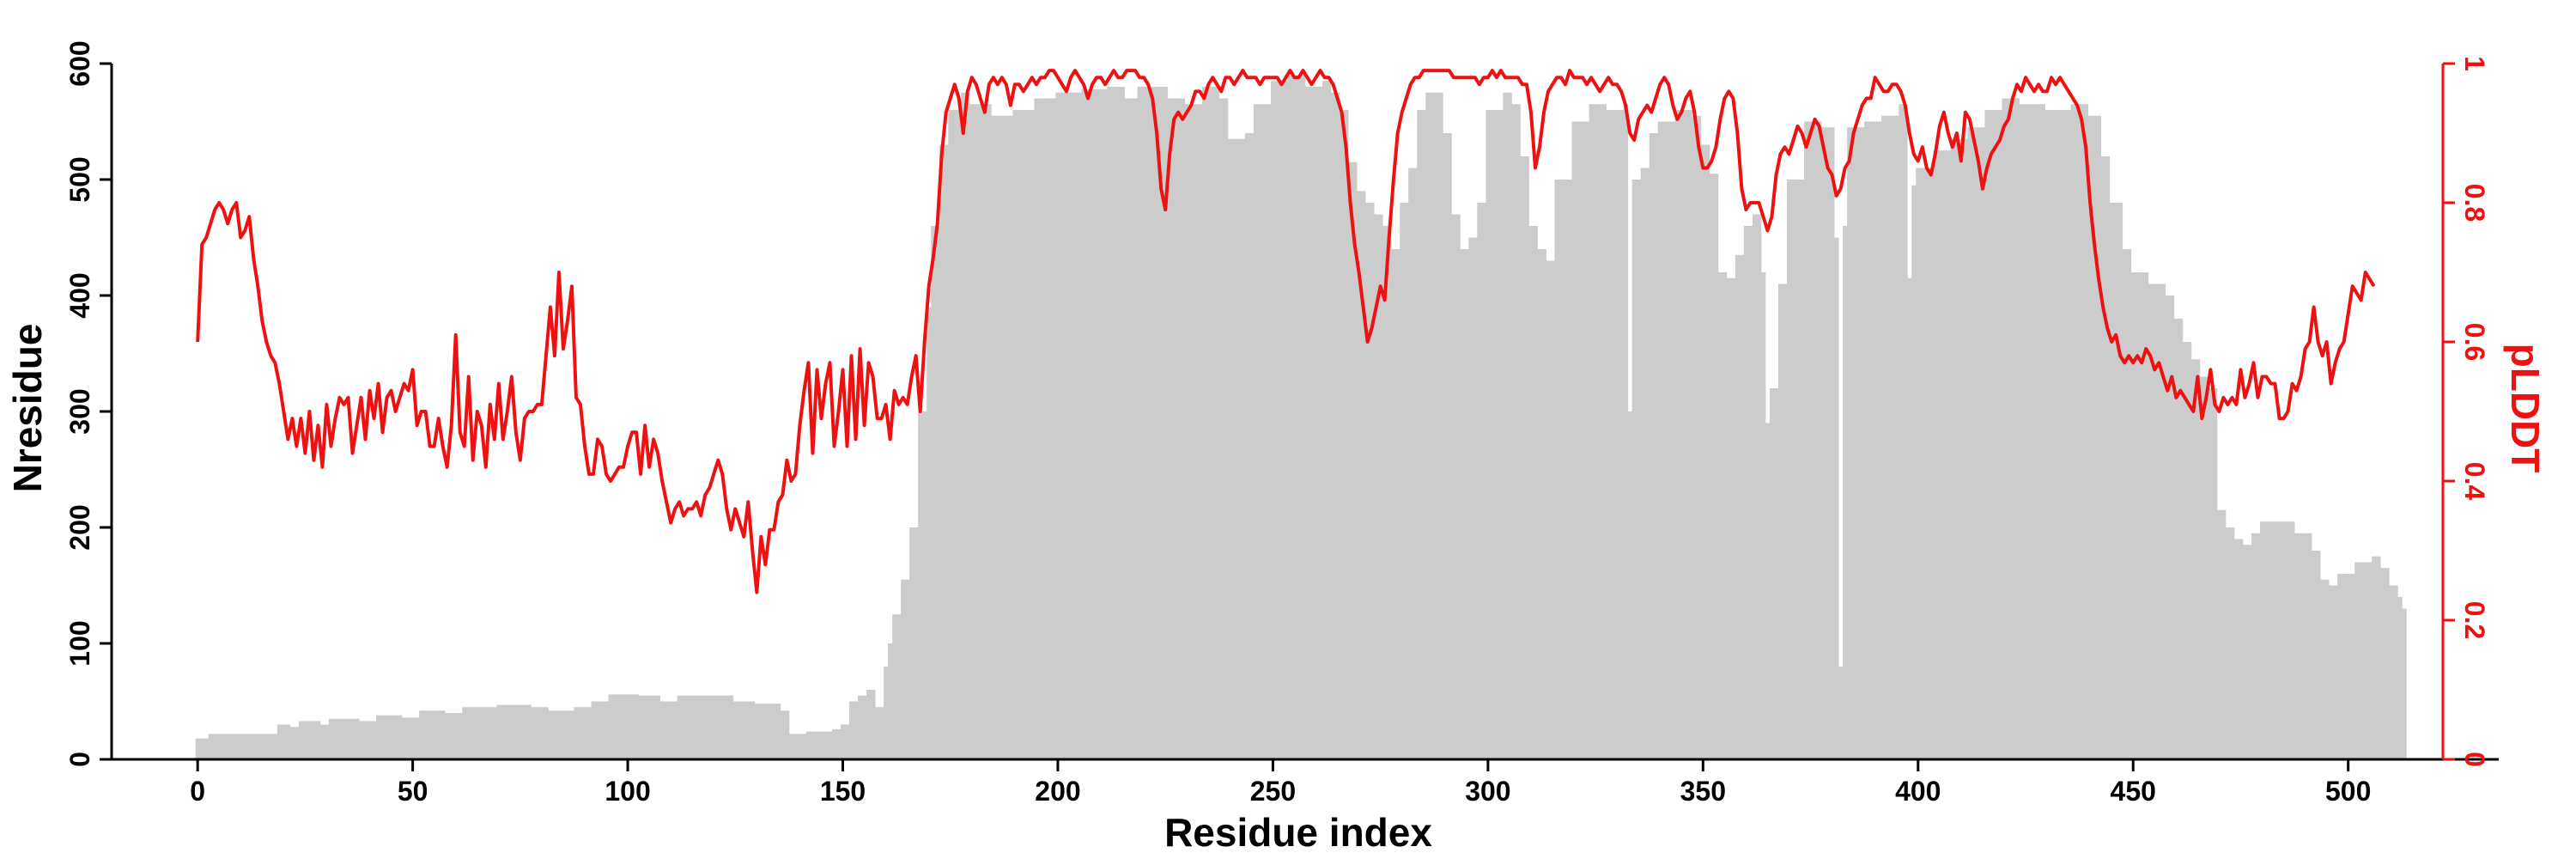 Image resolution: width=2576 pixels, height=859 pixels. What do you see at coordinates (79, 643) in the screenshot?
I see `y-left-tick-label: 100` at bounding box center [79, 643].